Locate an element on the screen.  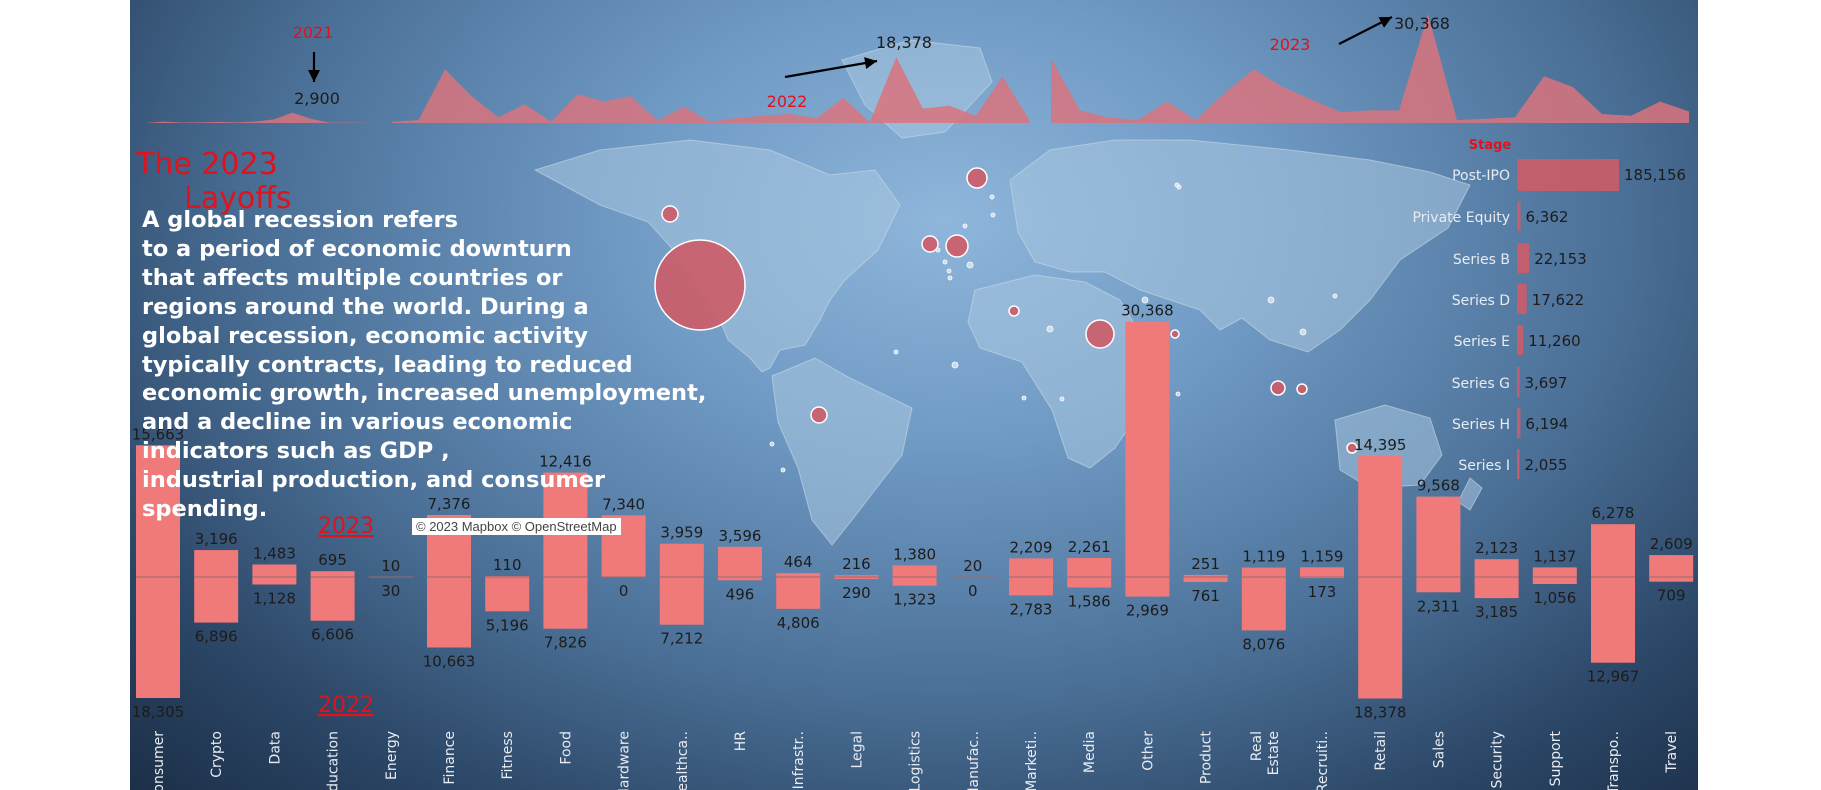
industry-category-label: Infrastr.. is located at coordinates (799, 760).